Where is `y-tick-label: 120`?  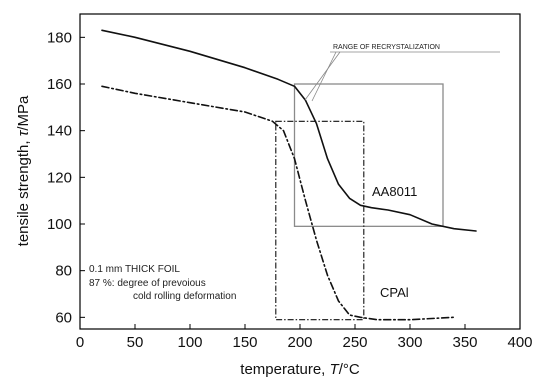 y-tick-label: 120 is located at coordinates (59, 177).